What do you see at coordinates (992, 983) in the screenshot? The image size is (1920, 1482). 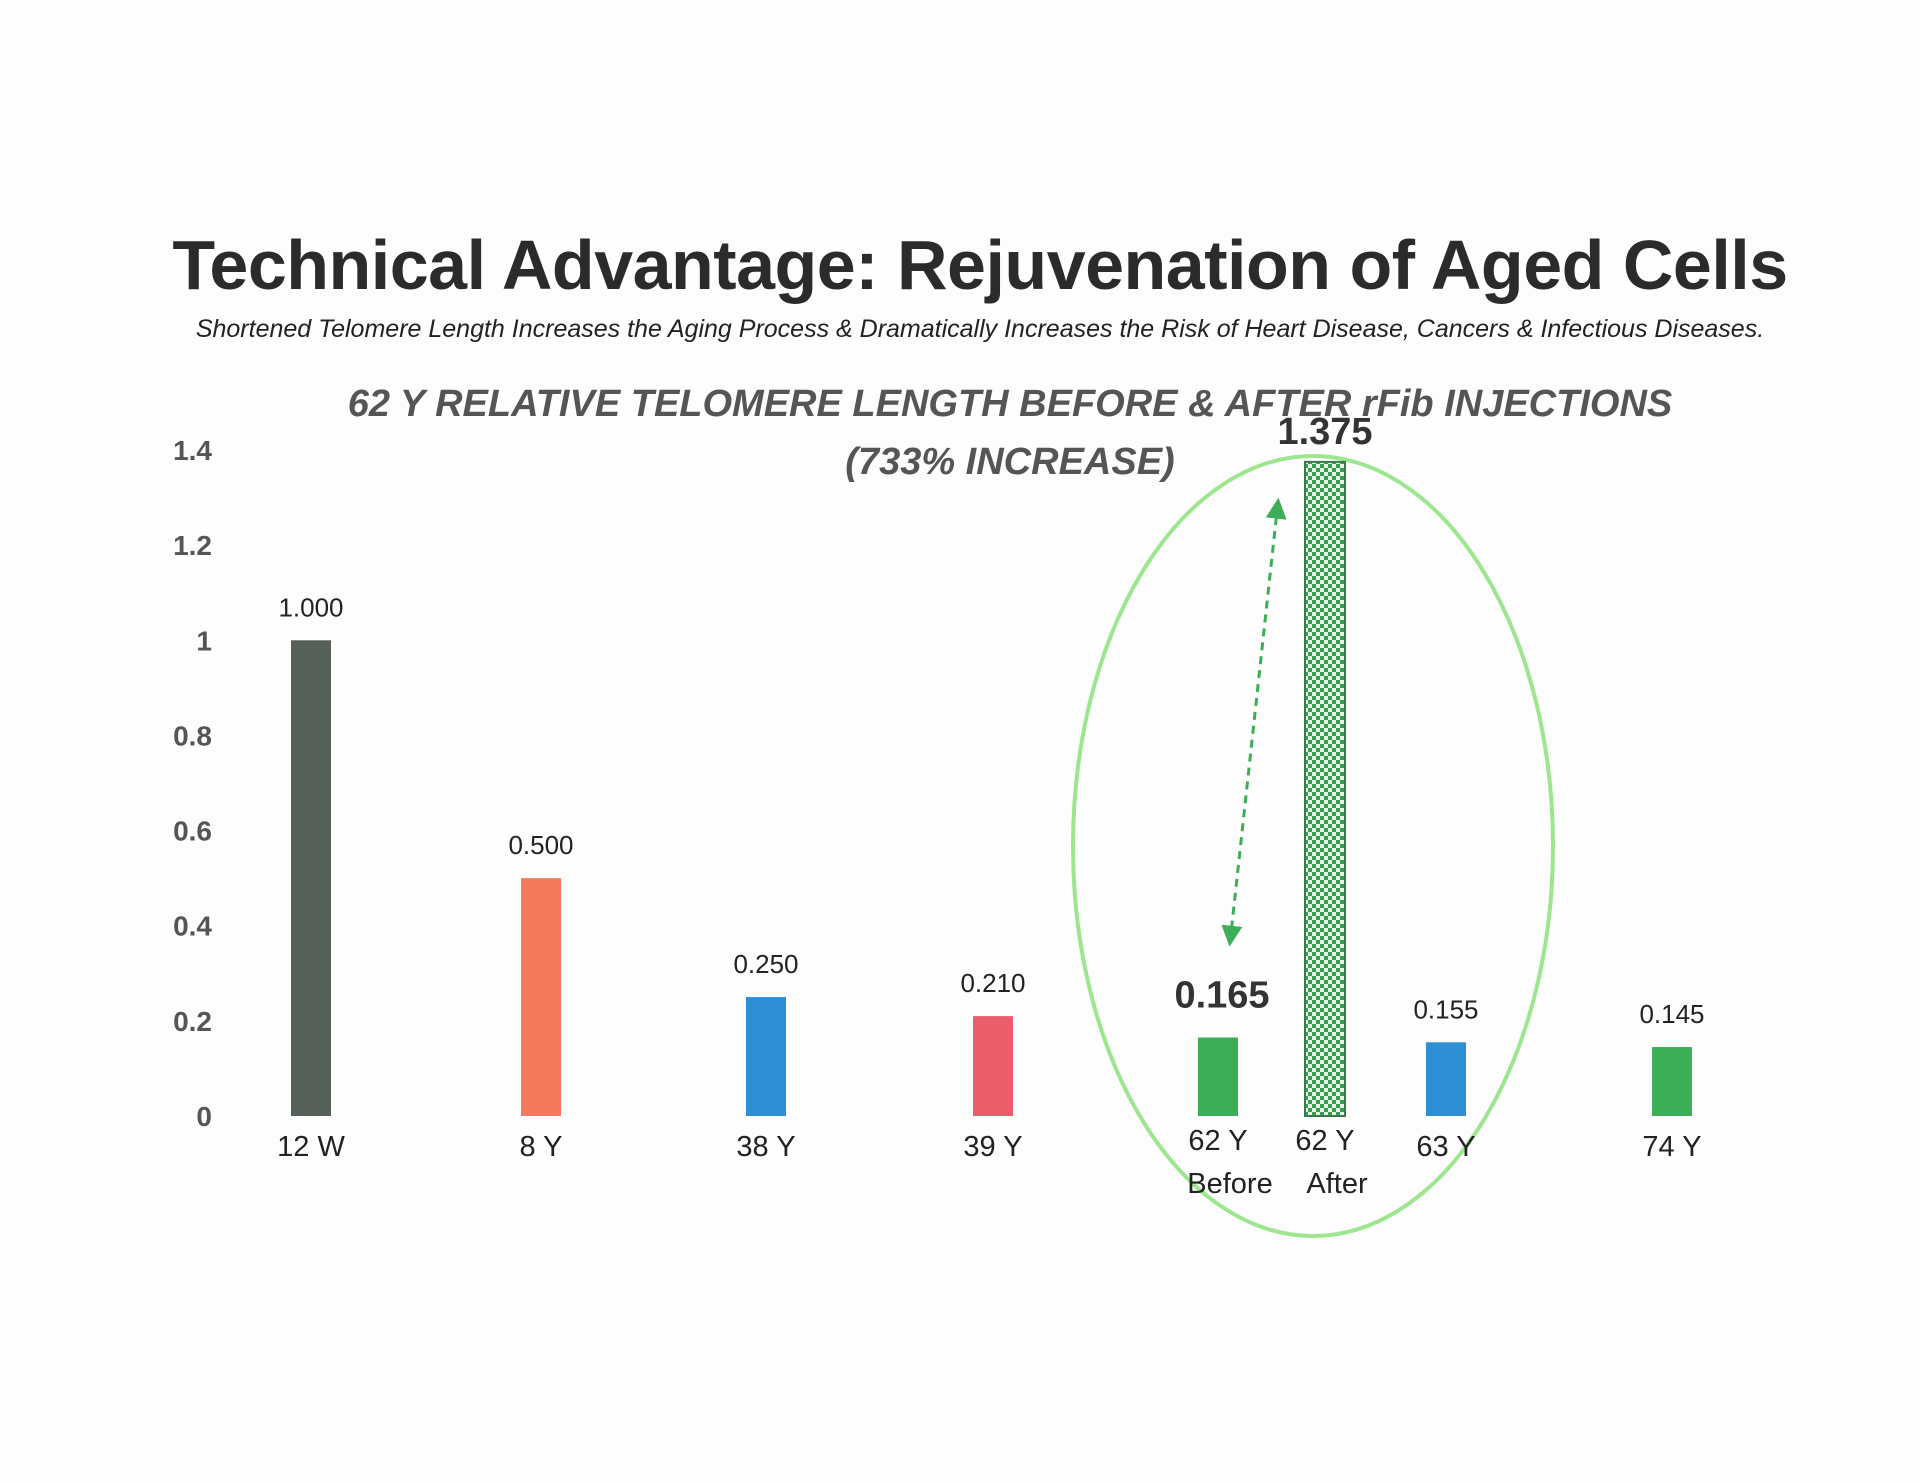 I see `bar-value-label: 0.210` at bounding box center [992, 983].